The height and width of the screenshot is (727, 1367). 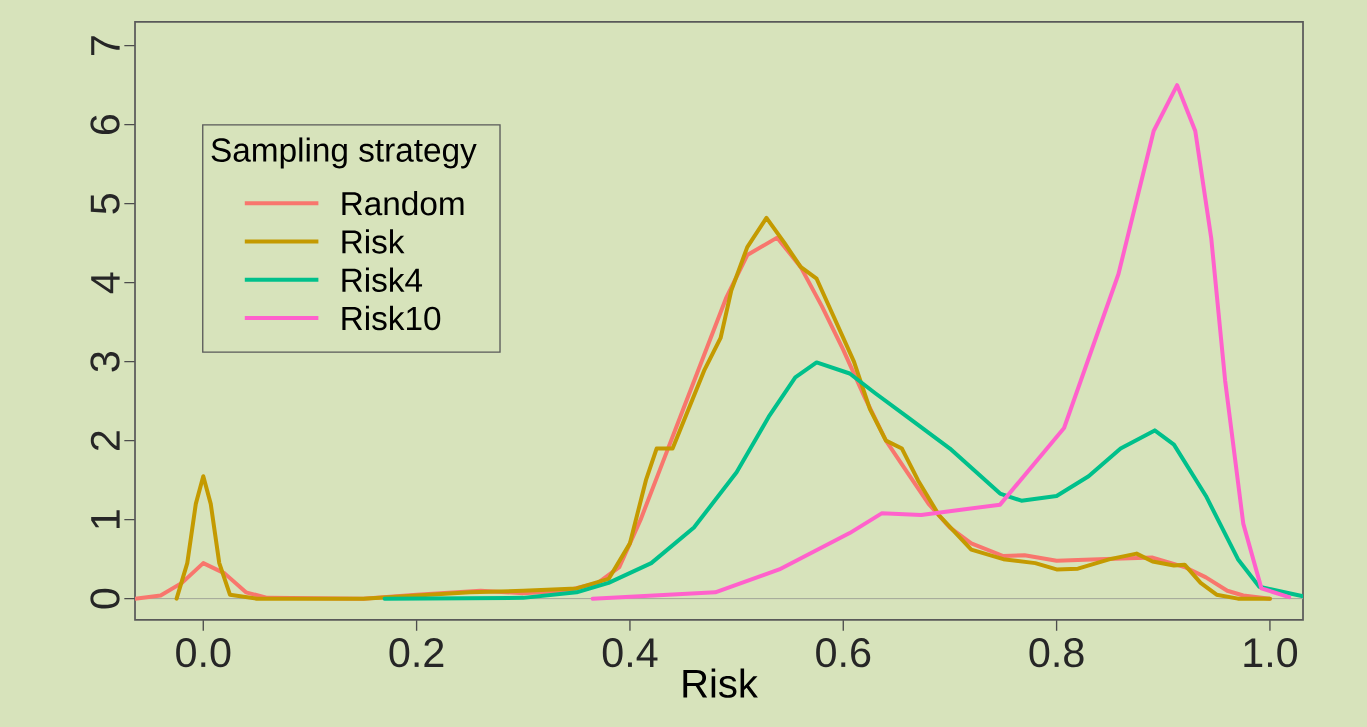 I want to click on y-tick-label: 6, so click(x=105, y=124).